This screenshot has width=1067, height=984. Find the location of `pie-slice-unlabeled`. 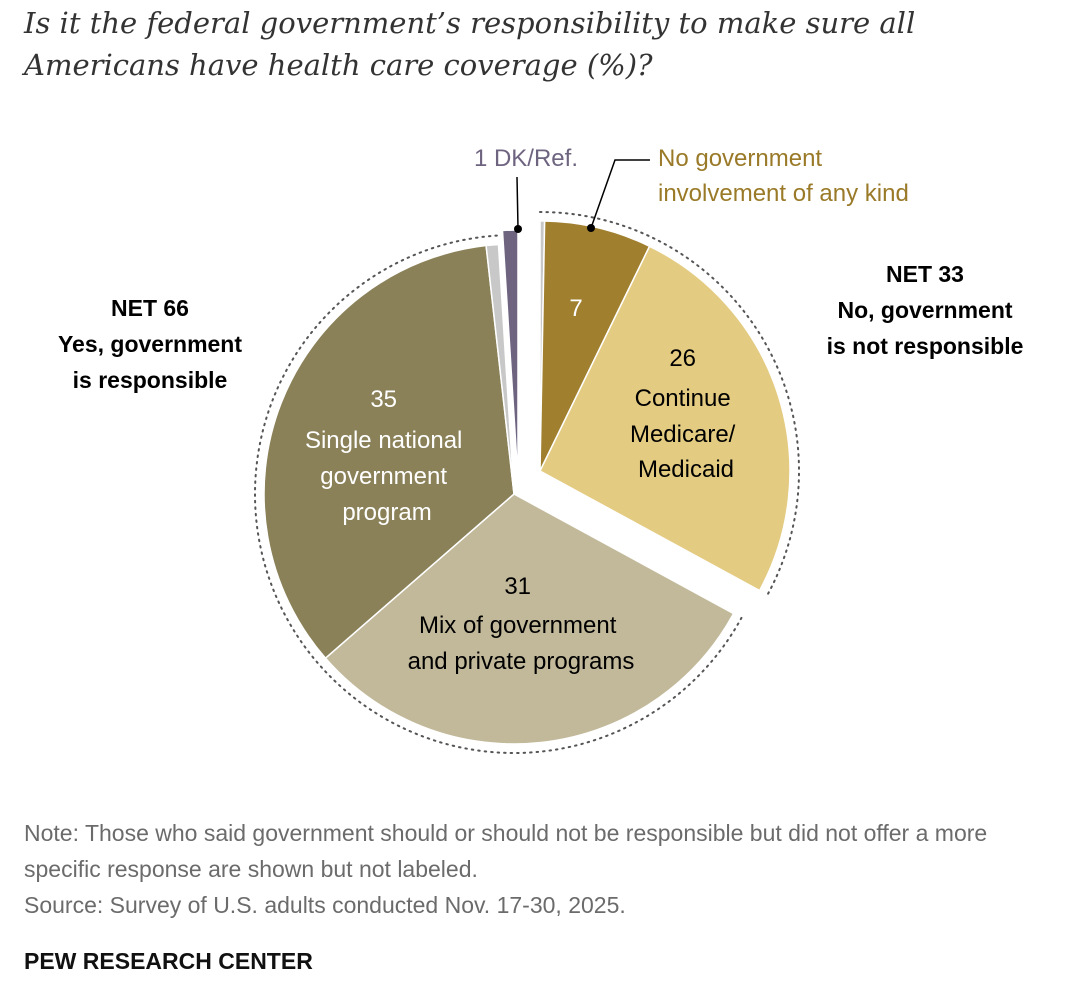

pie-slice-unlabeled is located at coordinates (500, 369).